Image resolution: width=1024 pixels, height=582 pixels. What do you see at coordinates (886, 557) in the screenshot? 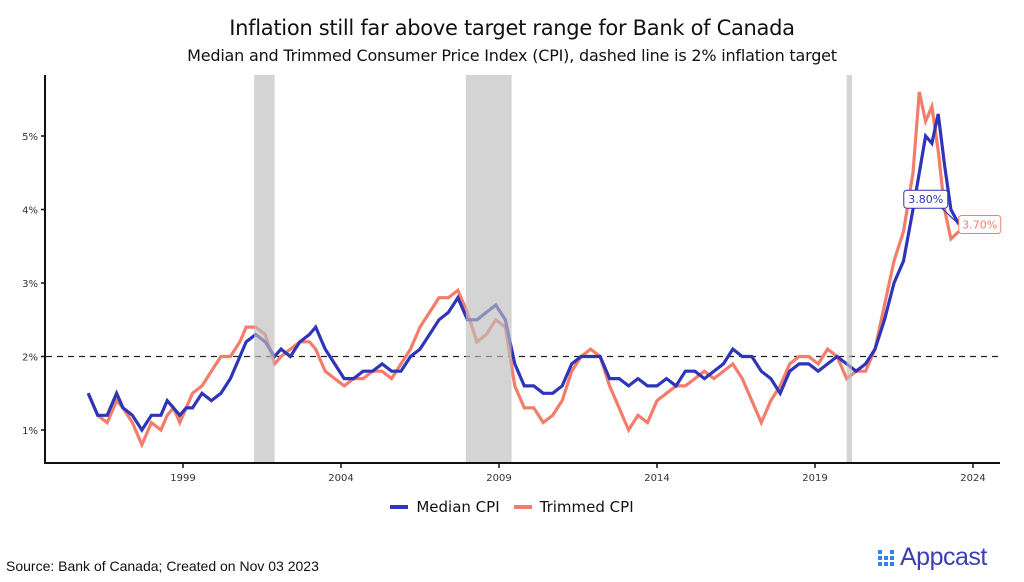
I see `logo-dots-icon` at bounding box center [886, 557].